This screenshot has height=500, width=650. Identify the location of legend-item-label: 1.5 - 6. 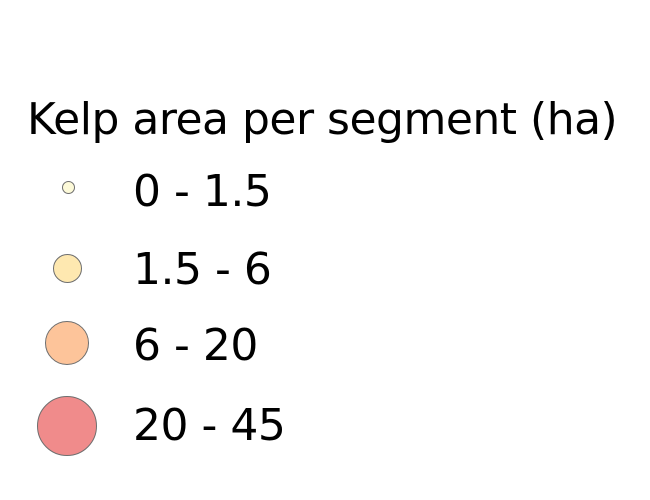
(202, 269).